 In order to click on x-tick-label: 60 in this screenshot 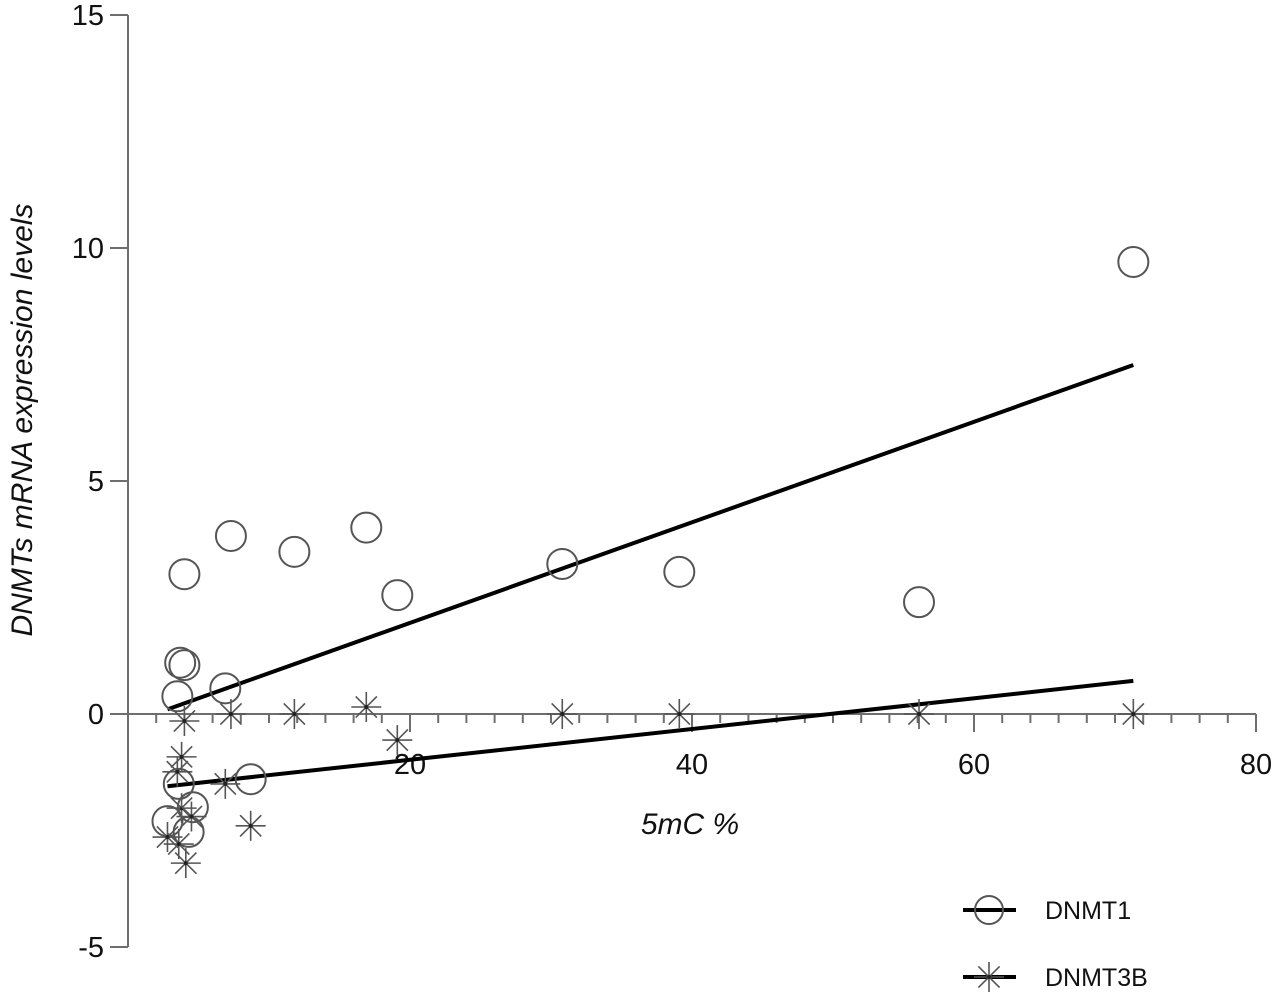, I will do `click(974, 765)`.